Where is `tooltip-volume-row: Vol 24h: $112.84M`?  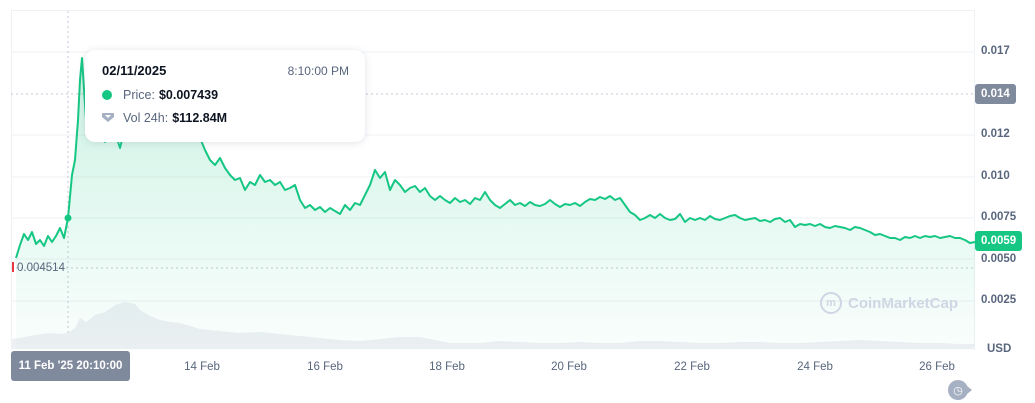
tooltip-volume-row: Vol 24h: $112.84M is located at coordinates (164, 118).